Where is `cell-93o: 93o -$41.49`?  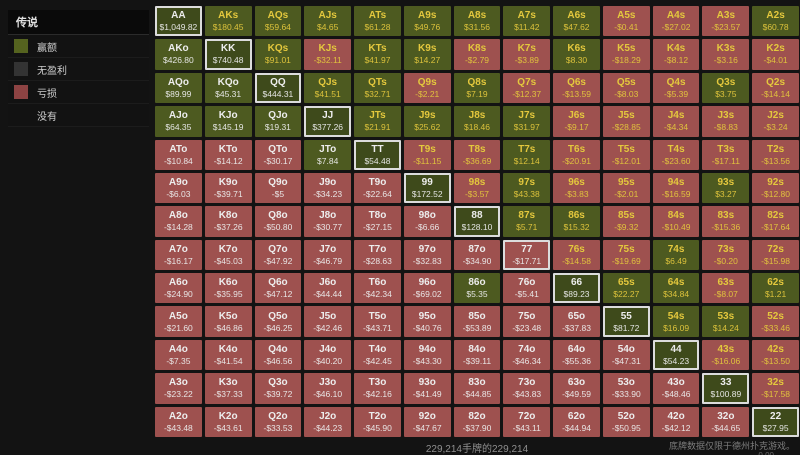 cell-93o: 93o -$41.49 is located at coordinates (427, 388).